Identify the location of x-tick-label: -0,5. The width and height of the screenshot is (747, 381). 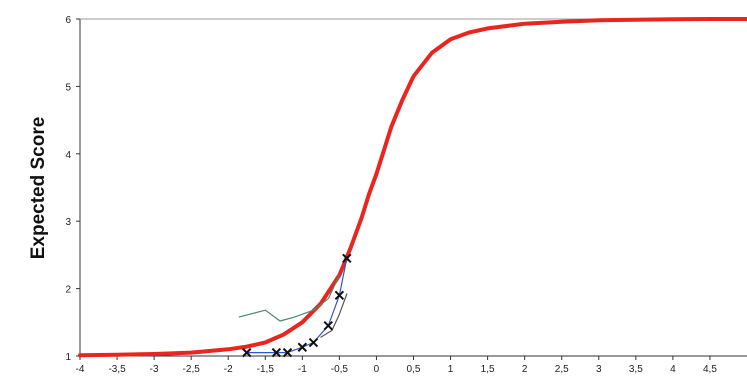
(340, 369).